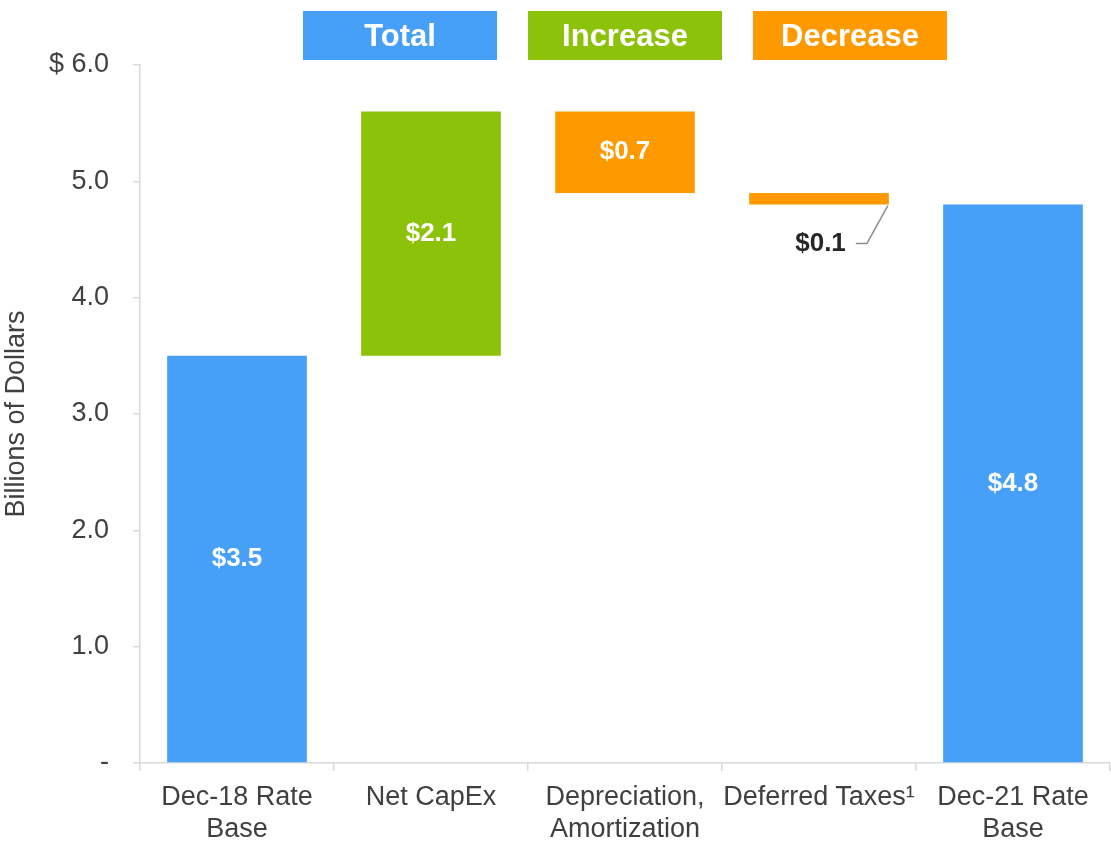 The width and height of the screenshot is (1111, 843). Describe the element at coordinates (819, 795) in the screenshot. I see `x-tick-label: Deferred Taxes¹` at that location.